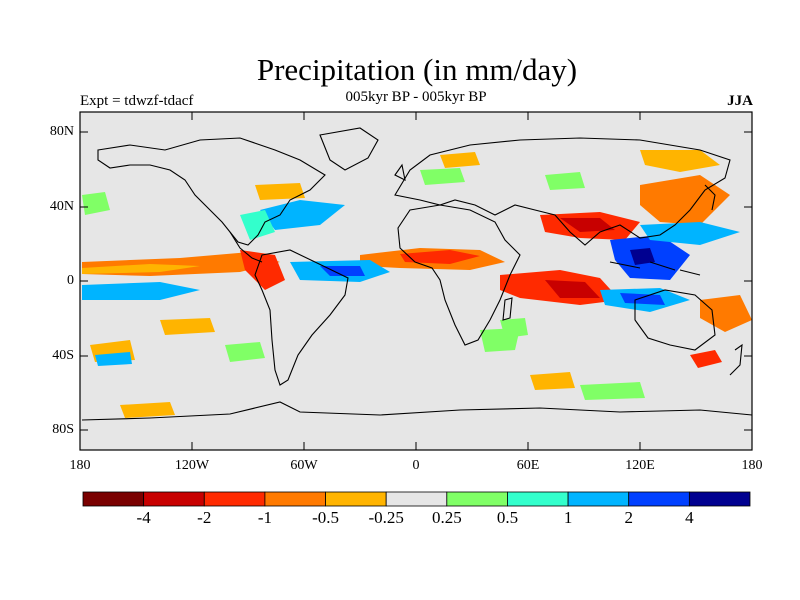  I want to click on colorbar-label-5: 0.25, so click(446, 517).